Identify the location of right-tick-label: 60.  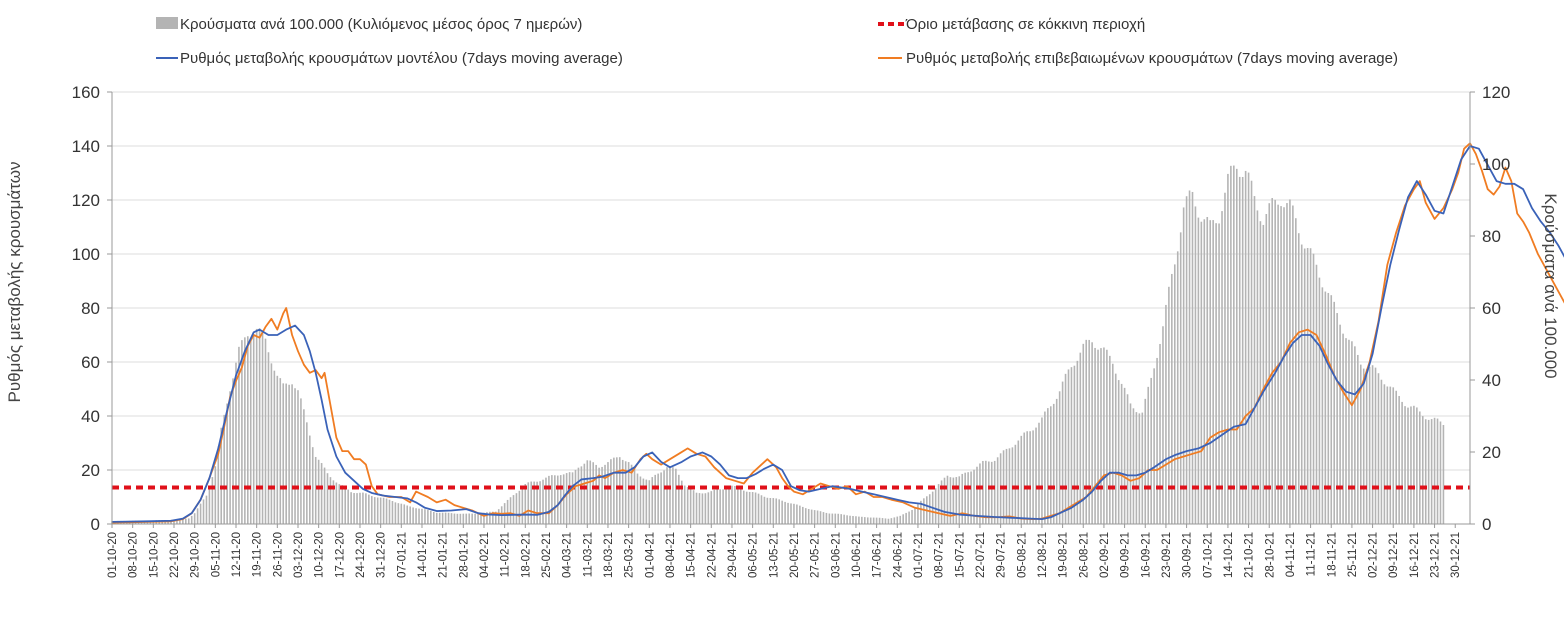
(1491, 308).